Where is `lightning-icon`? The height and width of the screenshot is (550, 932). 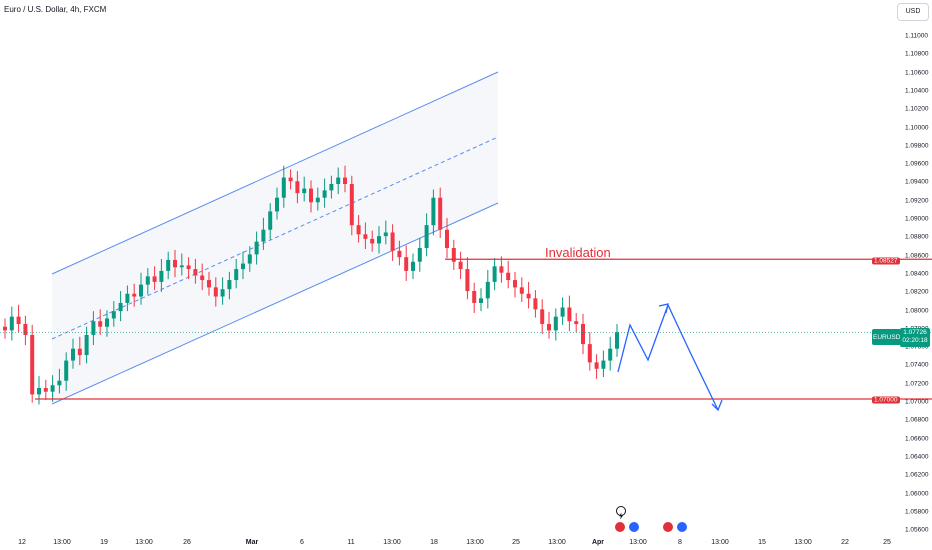 lightning-icon is located at coordinates (621, 513).